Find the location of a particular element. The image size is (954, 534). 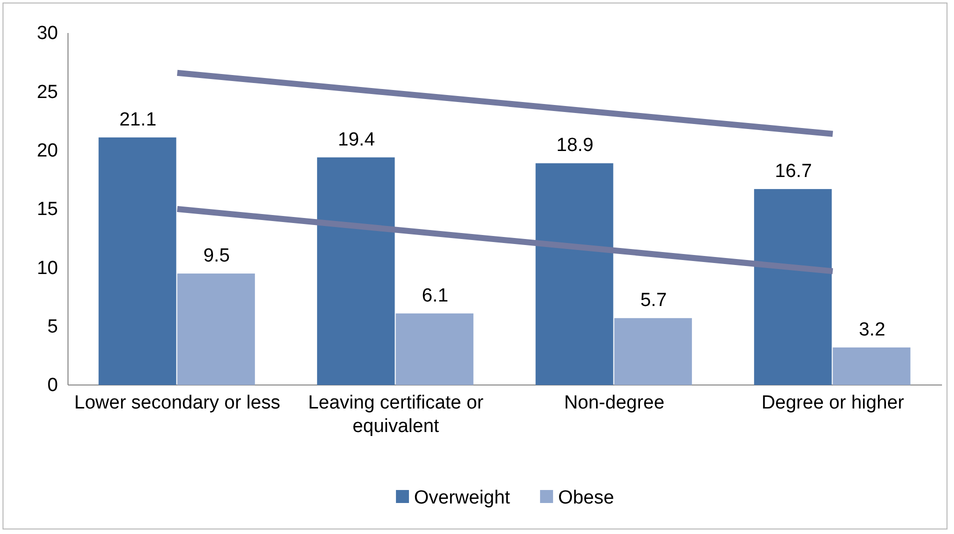

data-label: 5.7 is located at coordinates (653, 301).